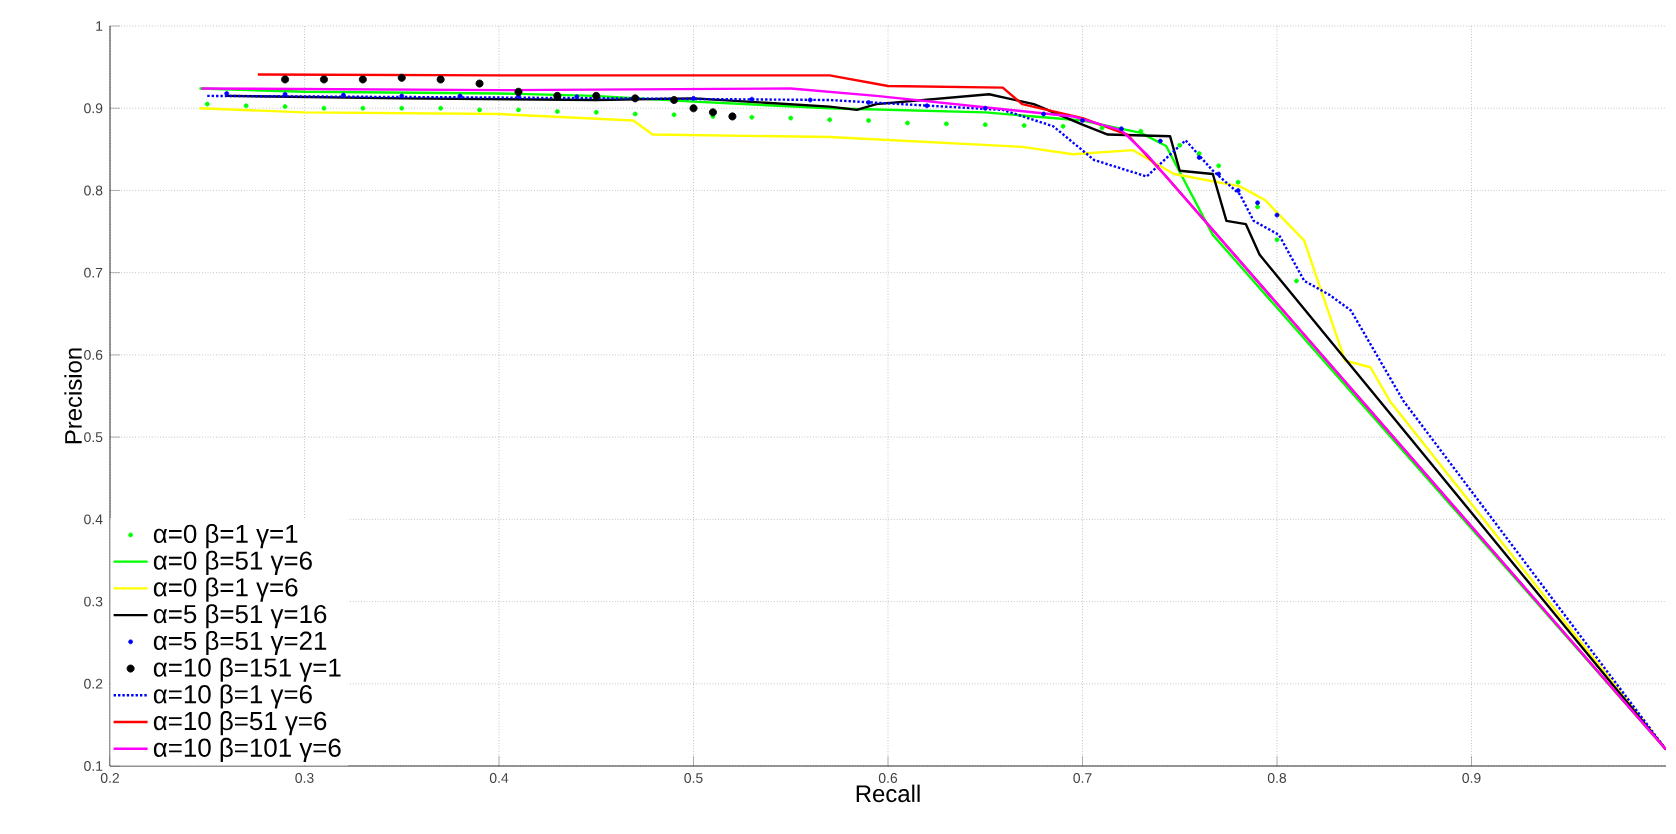 The image size is (1676, 834). Describe the element at coordinates (240, 643) in the screenshot. I see `legend-label: α=5 β=51 γ=21` at that location.